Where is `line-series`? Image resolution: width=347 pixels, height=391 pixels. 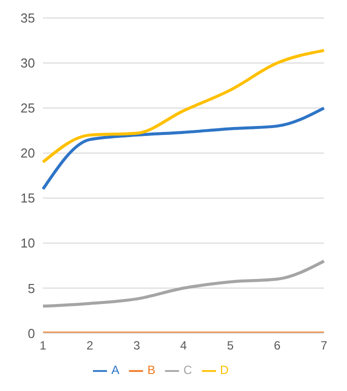 line-series is located at coordinates (184, 284).